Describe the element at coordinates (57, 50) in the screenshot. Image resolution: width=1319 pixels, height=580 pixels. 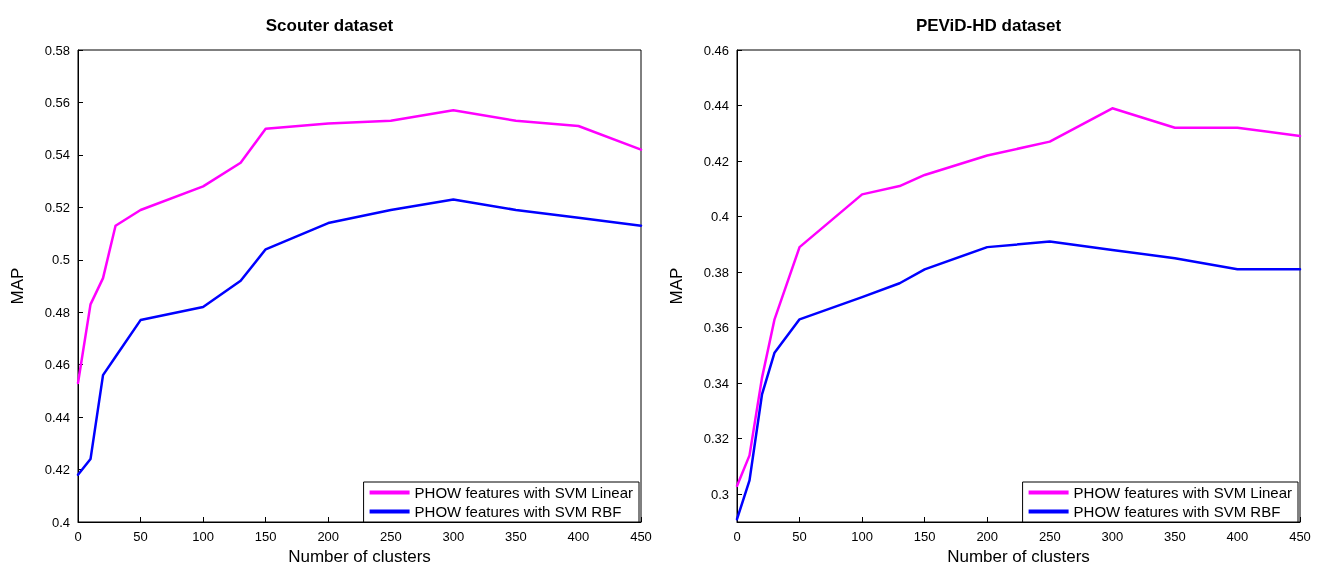
I see `y-tick-label: 0.58` at that location.